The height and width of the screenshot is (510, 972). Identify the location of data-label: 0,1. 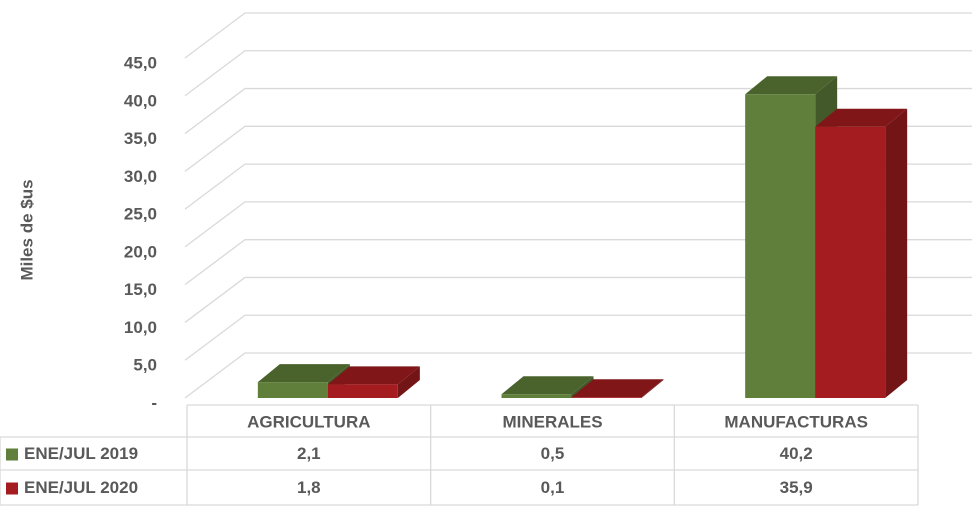
(553, 487).